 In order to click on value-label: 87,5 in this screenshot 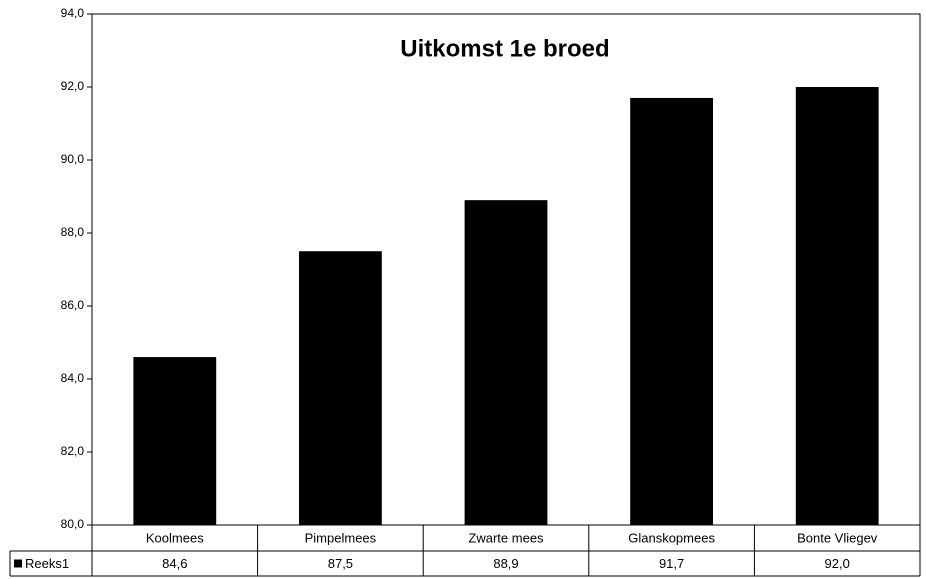, I will do `click(340, 563)`.